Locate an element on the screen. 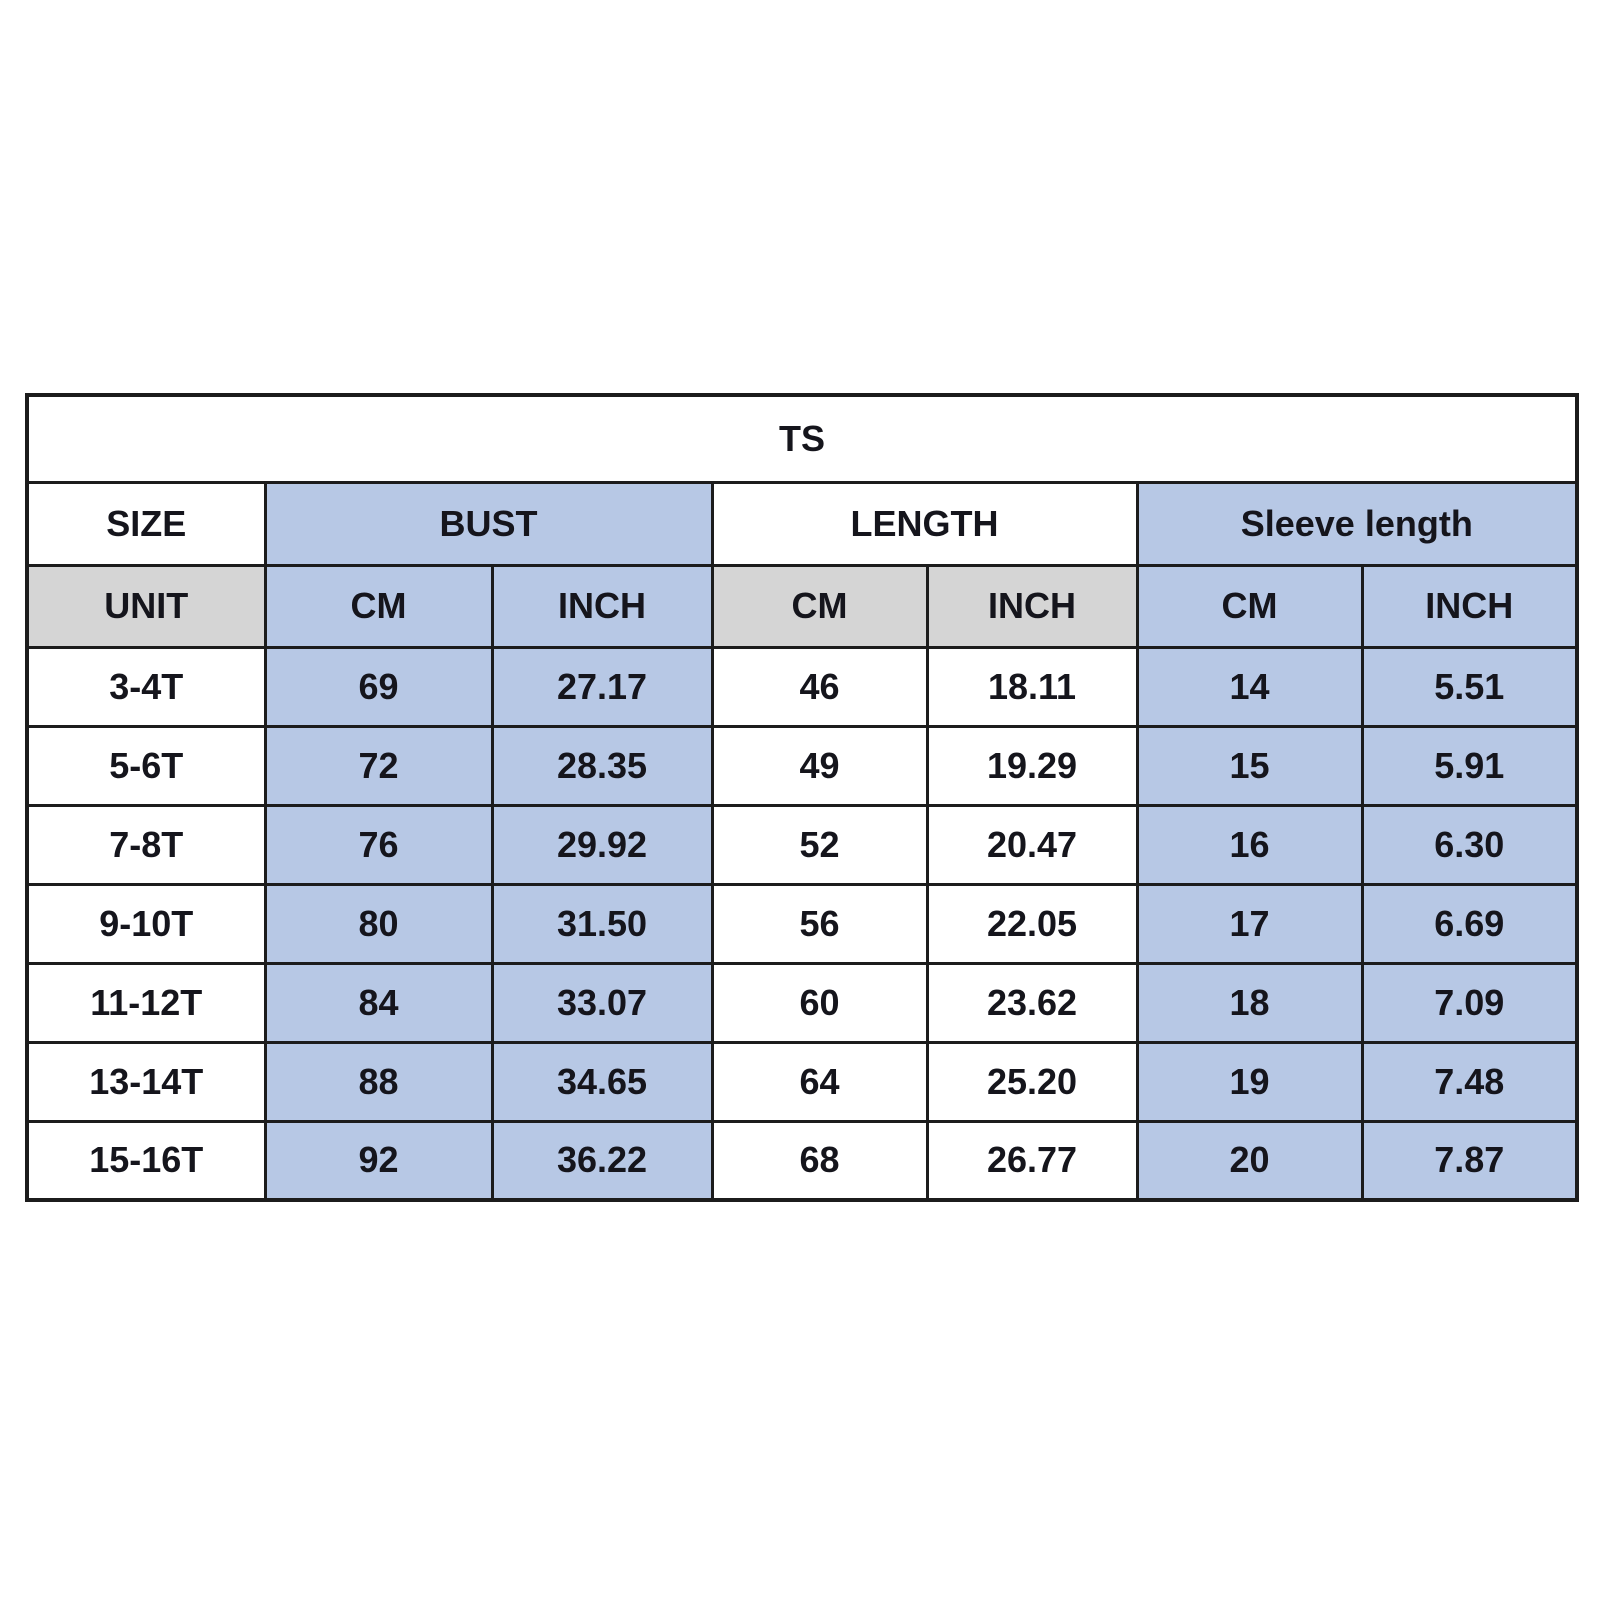  length-cm-cell: 60 is located at coordinates (819, 1002).